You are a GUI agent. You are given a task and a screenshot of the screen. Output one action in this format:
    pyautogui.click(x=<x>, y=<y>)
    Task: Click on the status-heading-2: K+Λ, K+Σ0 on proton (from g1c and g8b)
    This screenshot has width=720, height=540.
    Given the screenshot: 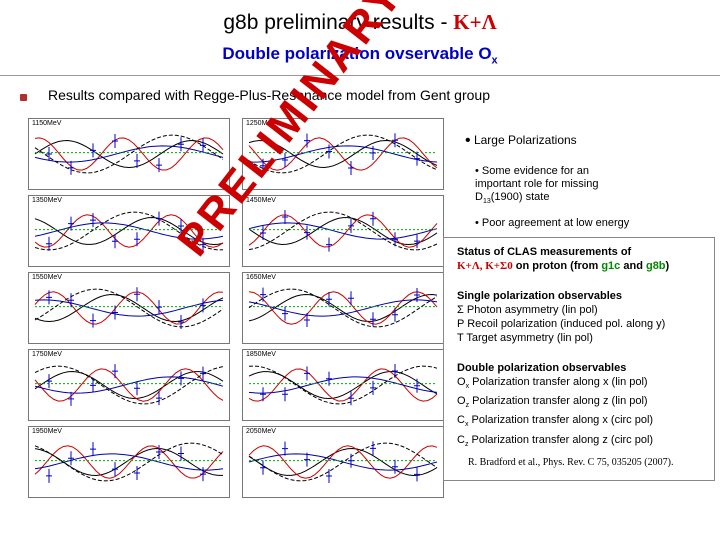 What is the action you would take?
    pyautogui.click(x=563, y=266)
    